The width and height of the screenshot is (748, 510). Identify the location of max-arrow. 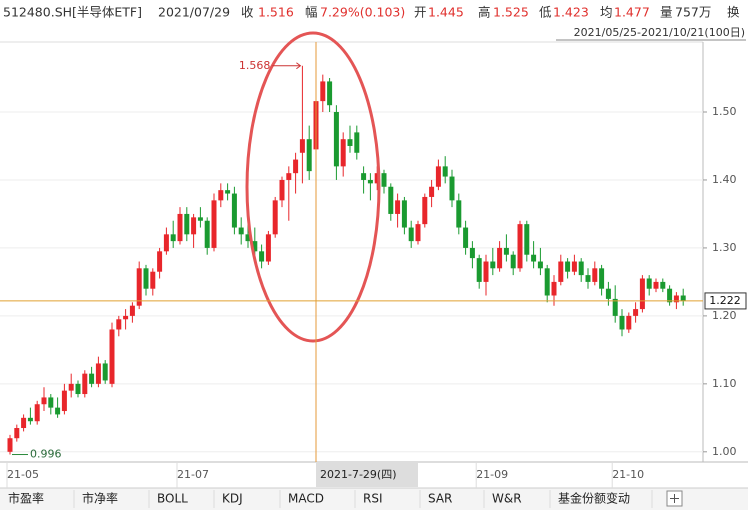
(299, 66).